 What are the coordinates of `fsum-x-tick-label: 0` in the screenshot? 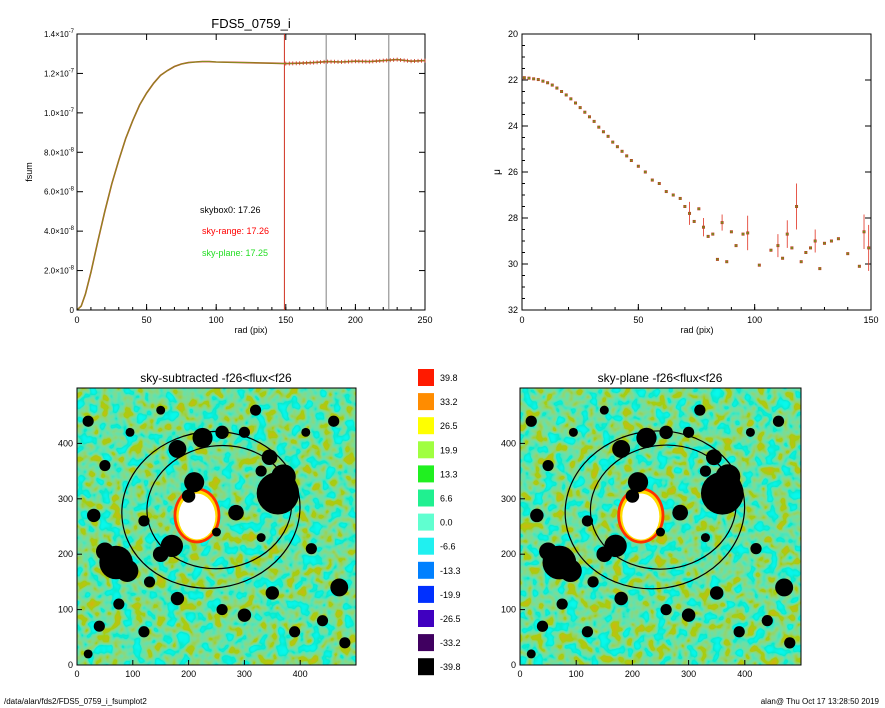 It's located at (76, 320).